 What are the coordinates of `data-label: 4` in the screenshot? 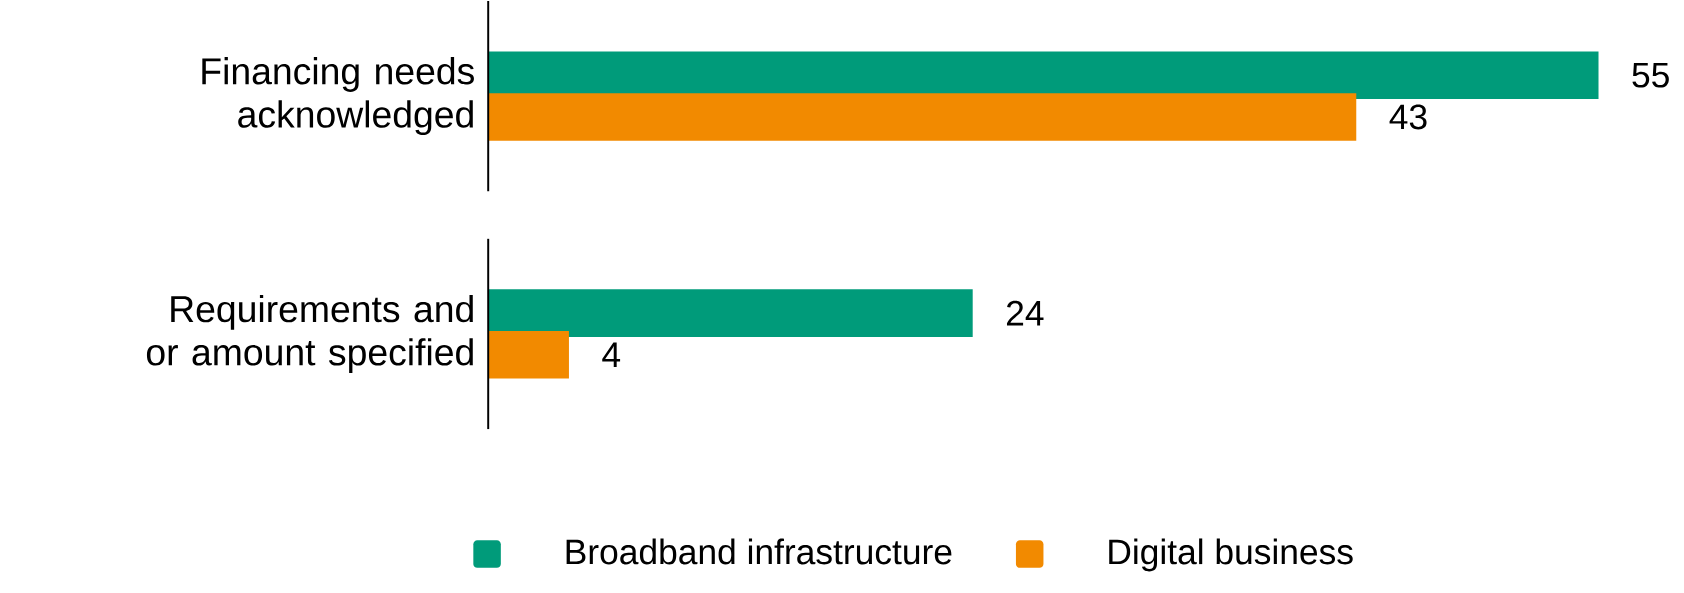 It's located at (611, 354).